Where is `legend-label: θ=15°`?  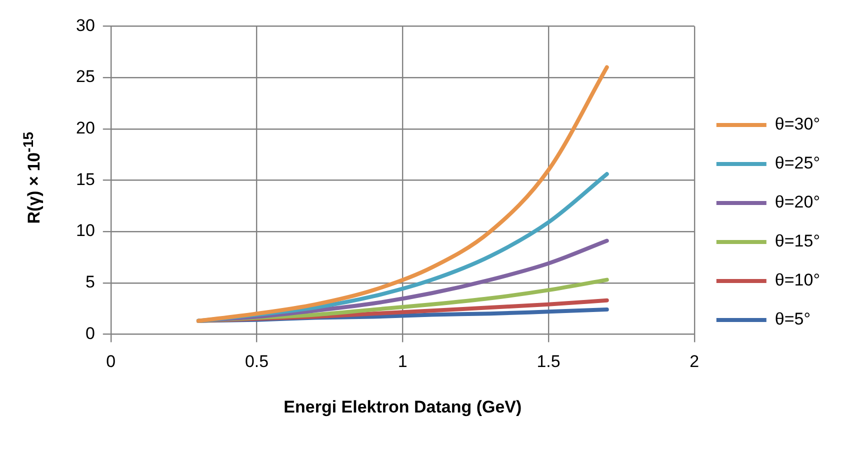 legend-label: θ=15° is located at coordinates (797, 241).